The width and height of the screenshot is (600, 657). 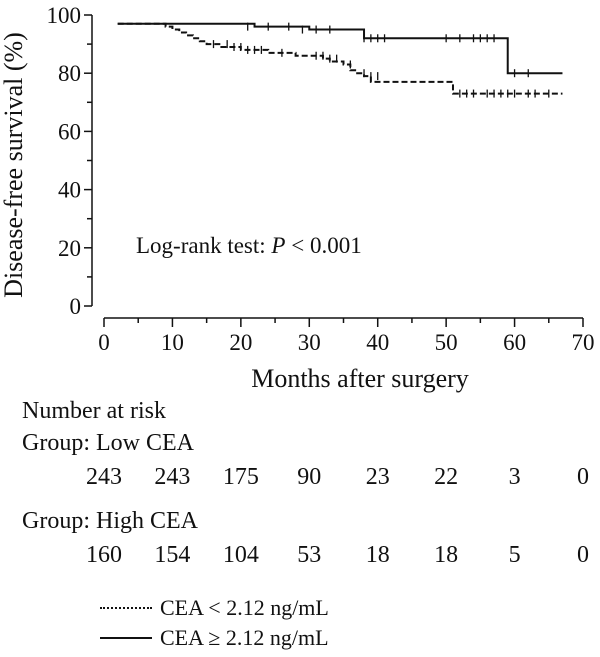 What do you see at coordinates (309, 342) in the screenshot?
I see `x-tick-label: 30` at bounding box center [309, 342].